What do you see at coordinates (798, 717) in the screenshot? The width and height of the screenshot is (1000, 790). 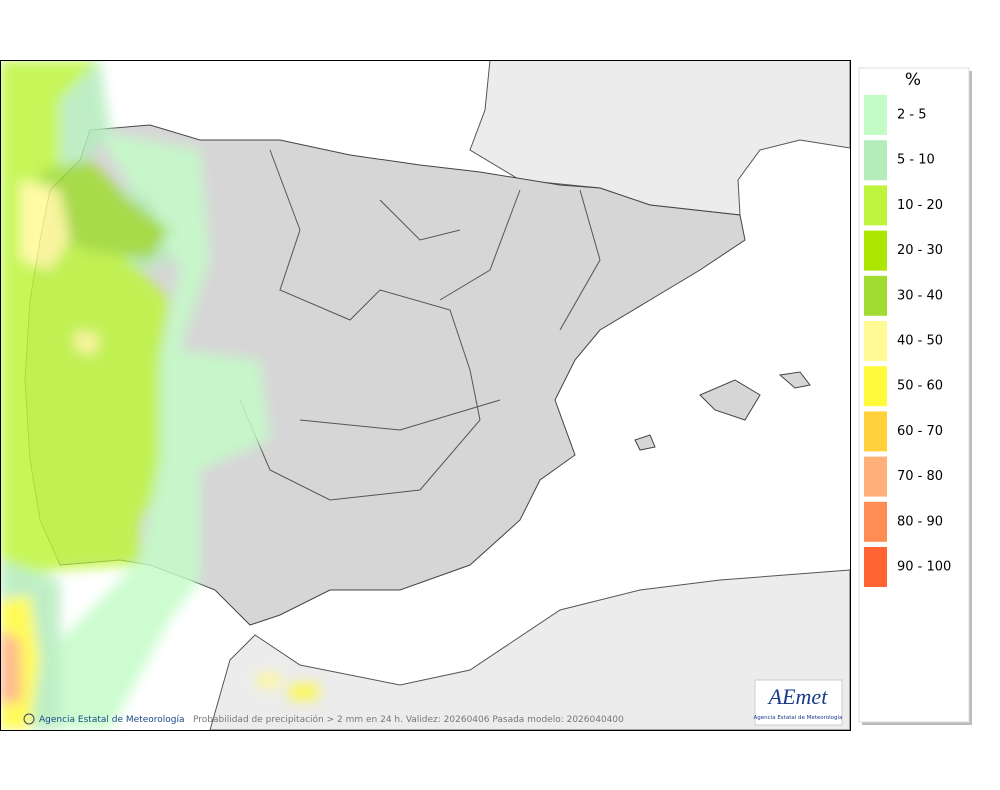 I see `logo-subtitle: Agencia Estatal de Meteorología` at bounding box center [798, 717].